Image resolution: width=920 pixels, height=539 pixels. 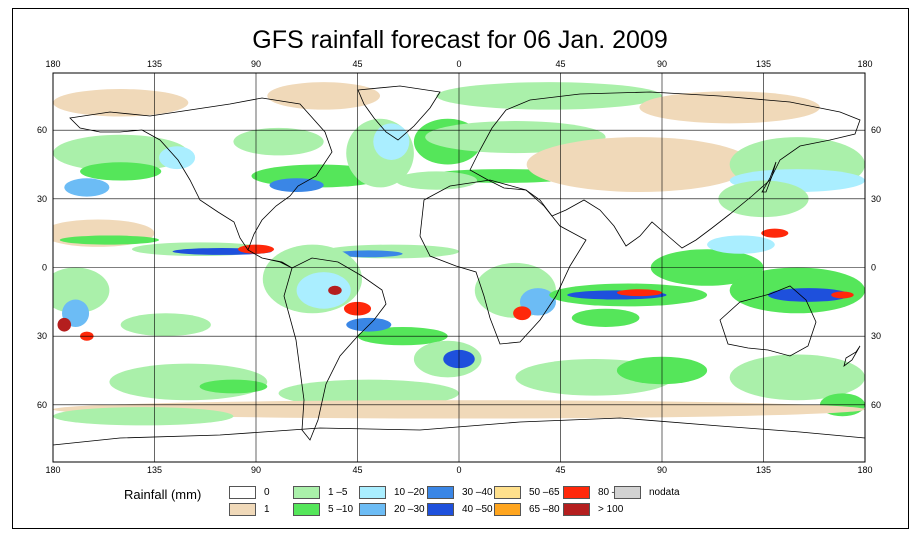 I want to click on legend-label: 50 –65, so click(x=544, y=492).